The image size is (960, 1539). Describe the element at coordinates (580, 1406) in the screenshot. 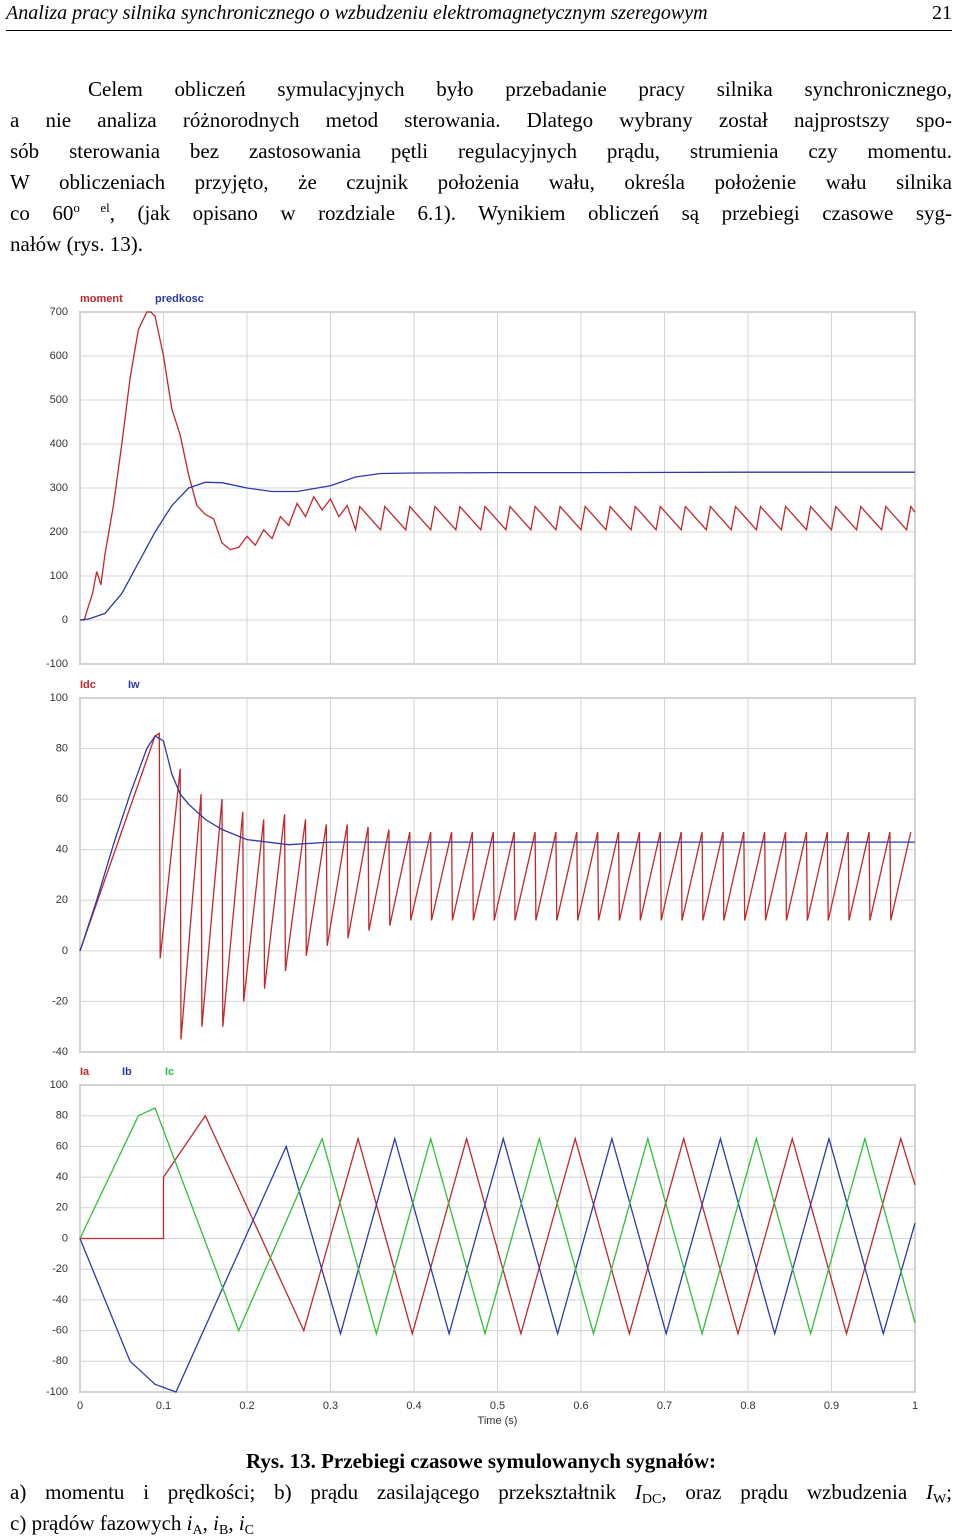

I see `x-tick-label: 0.6` at that location.